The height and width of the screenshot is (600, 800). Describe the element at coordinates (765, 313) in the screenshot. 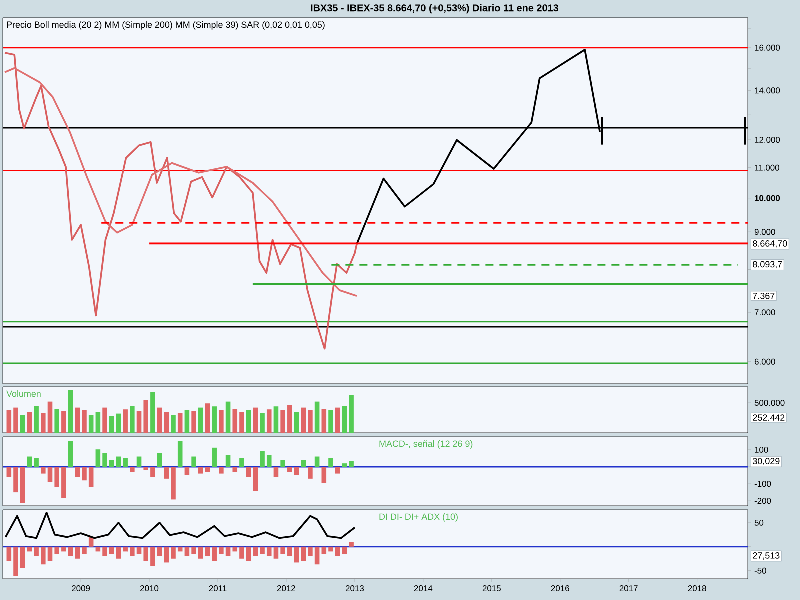

I see `y-tick-label: 7.000` at that location.